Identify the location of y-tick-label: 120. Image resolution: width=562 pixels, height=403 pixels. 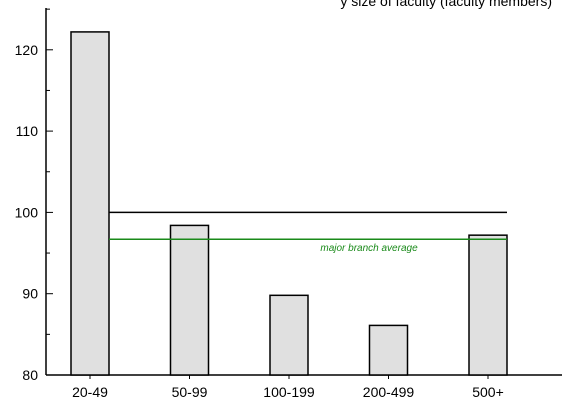
(27, 50).